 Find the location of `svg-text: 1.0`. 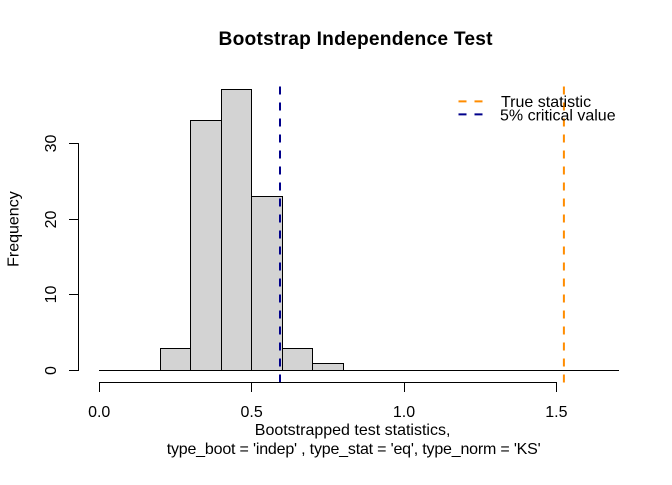

svg-text: 1.0 is located at coordinates (404, 412).